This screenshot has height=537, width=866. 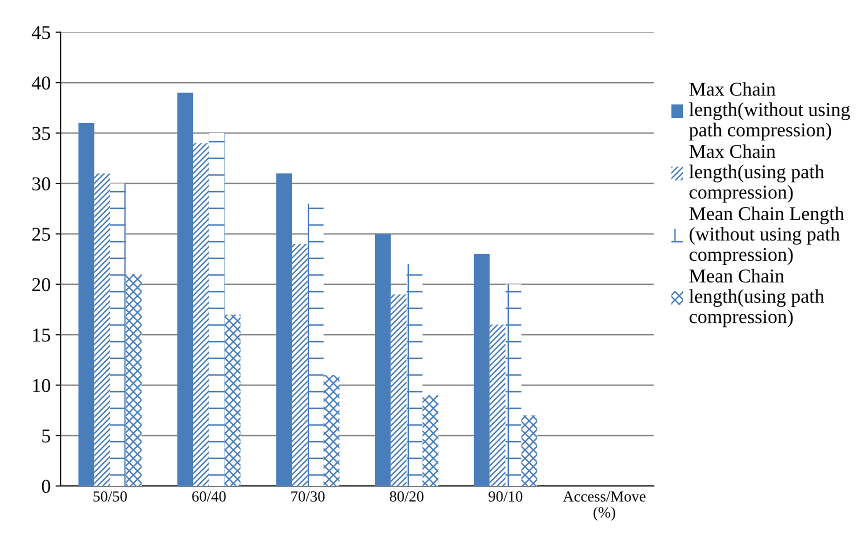 What do you see at coordinates (209, 496) in the screenshot?
I see `x-tick-label: 60/40` at bounding box center [209, 496].